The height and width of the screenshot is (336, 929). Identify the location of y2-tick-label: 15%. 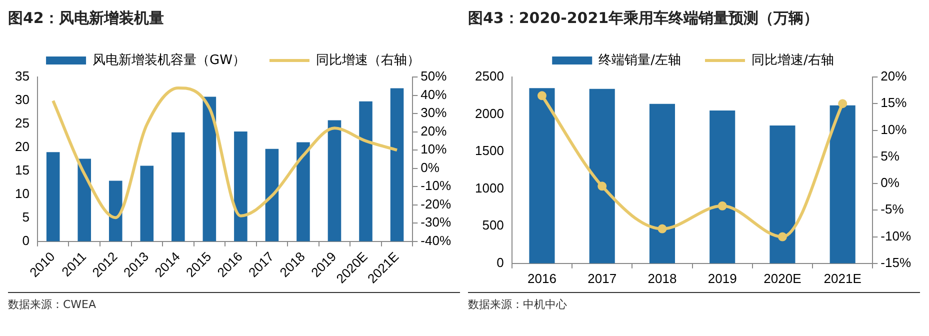
(894, 102).